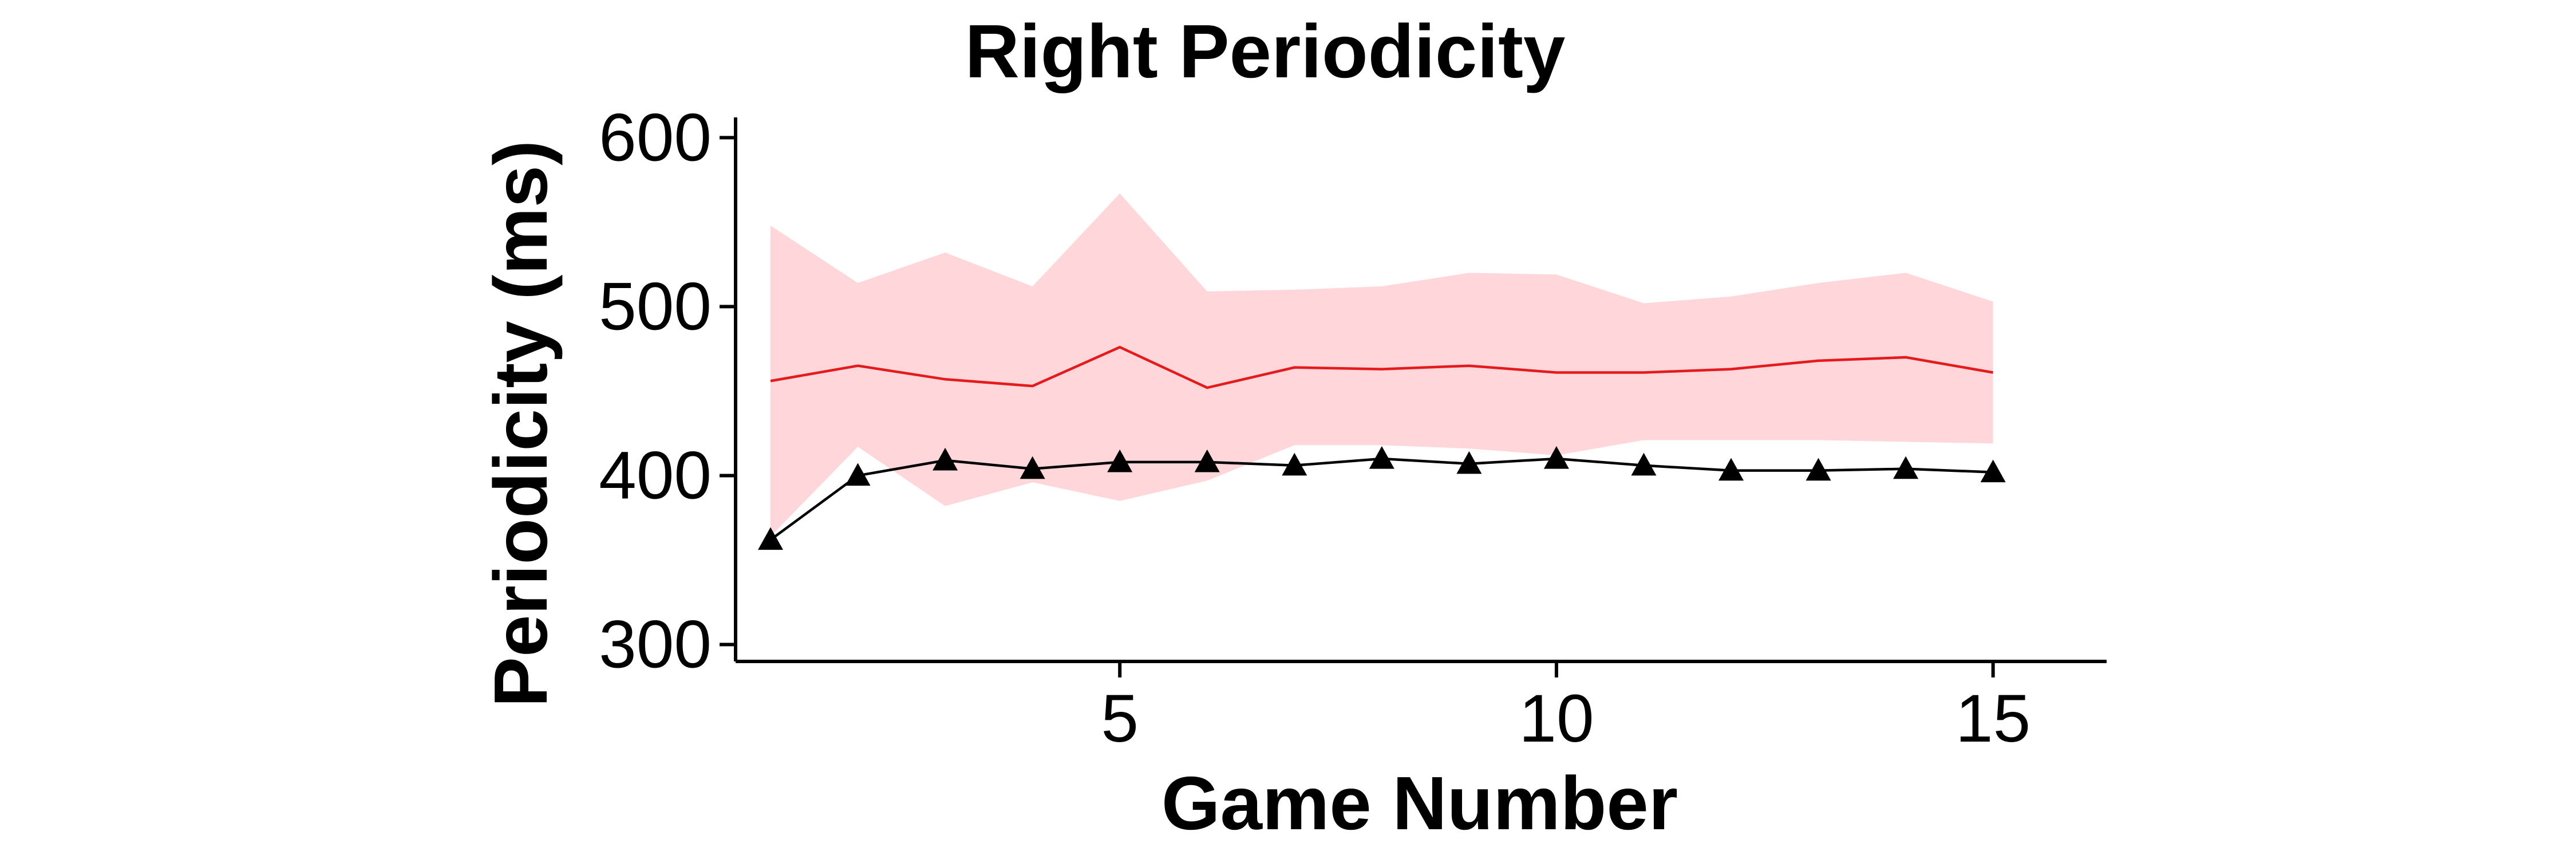  Describe the element at coordinates (1992, 718) in the screenshot. I see `x-tick-label: 15` at that location.